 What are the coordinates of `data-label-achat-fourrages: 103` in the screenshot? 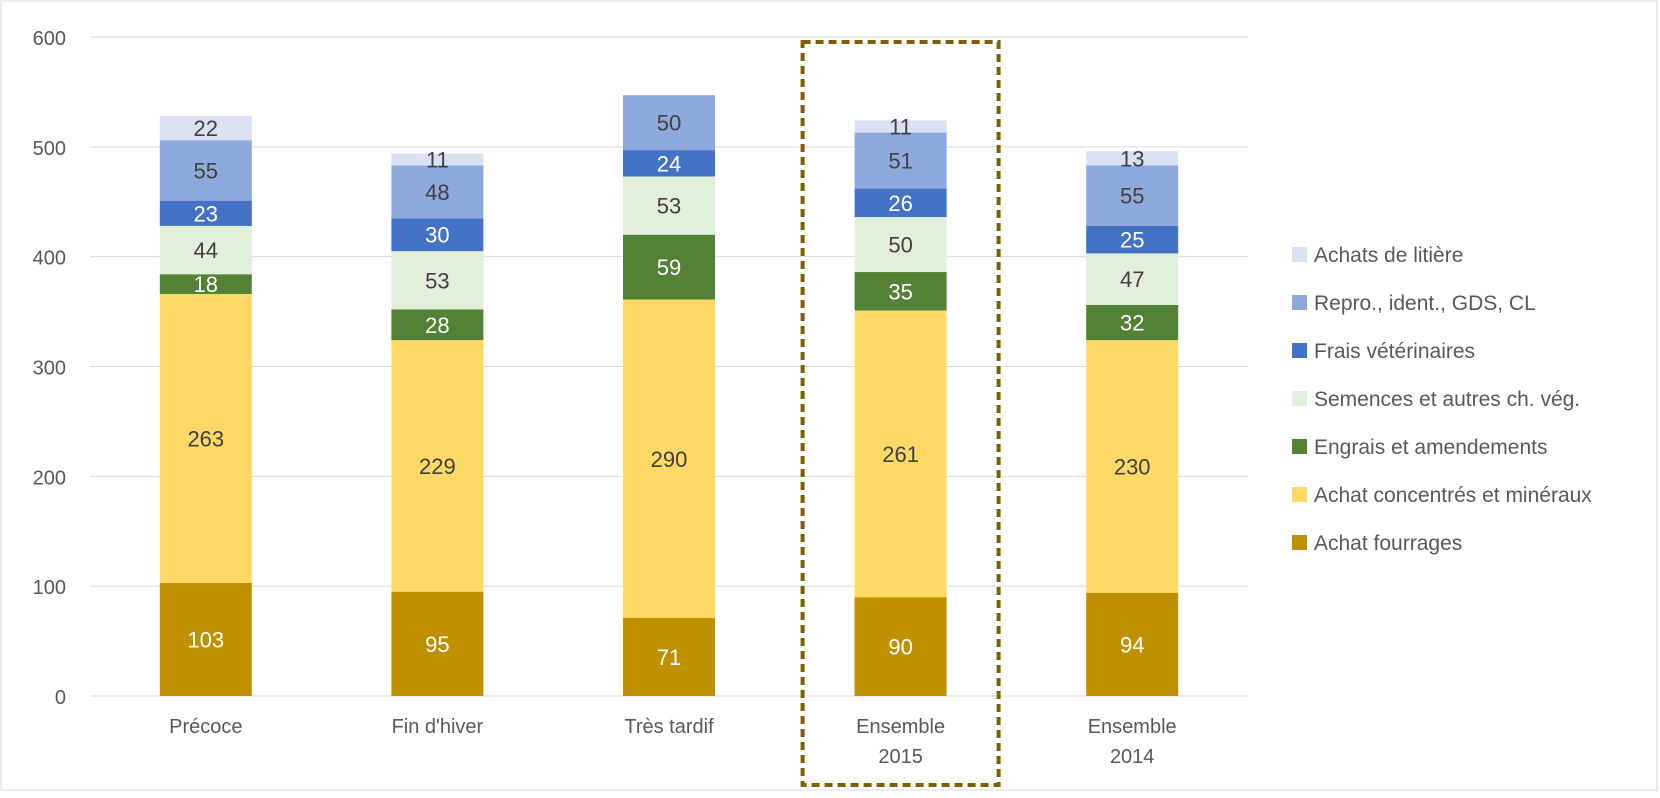 It's located at (205, 639).